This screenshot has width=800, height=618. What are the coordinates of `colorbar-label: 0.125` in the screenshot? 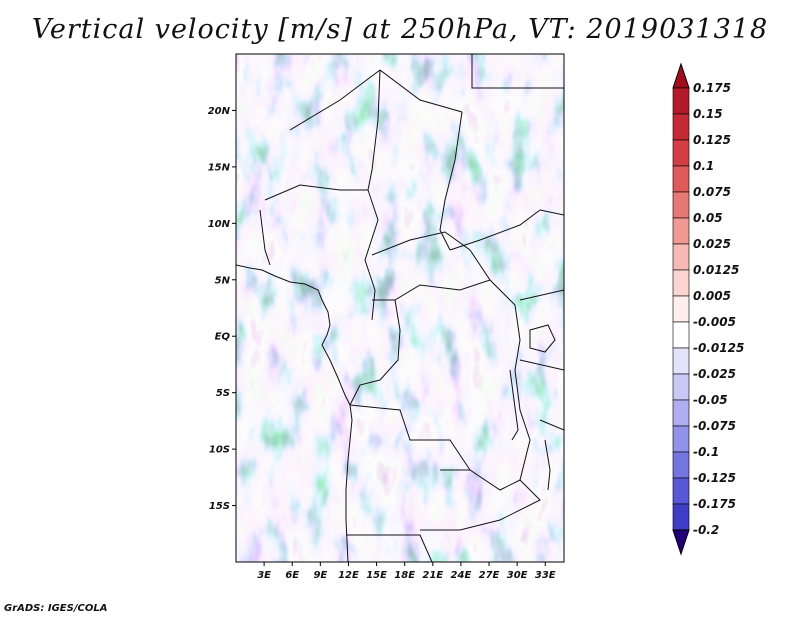 It's located at (712, 140).